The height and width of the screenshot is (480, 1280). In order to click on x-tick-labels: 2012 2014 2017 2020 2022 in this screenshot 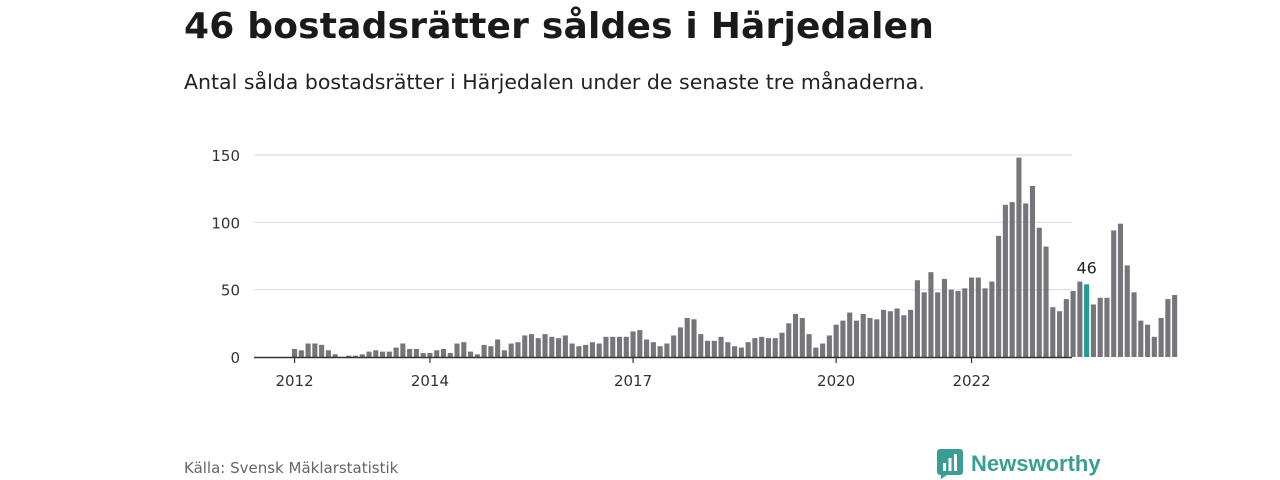, I will do `click(633, 373)`.